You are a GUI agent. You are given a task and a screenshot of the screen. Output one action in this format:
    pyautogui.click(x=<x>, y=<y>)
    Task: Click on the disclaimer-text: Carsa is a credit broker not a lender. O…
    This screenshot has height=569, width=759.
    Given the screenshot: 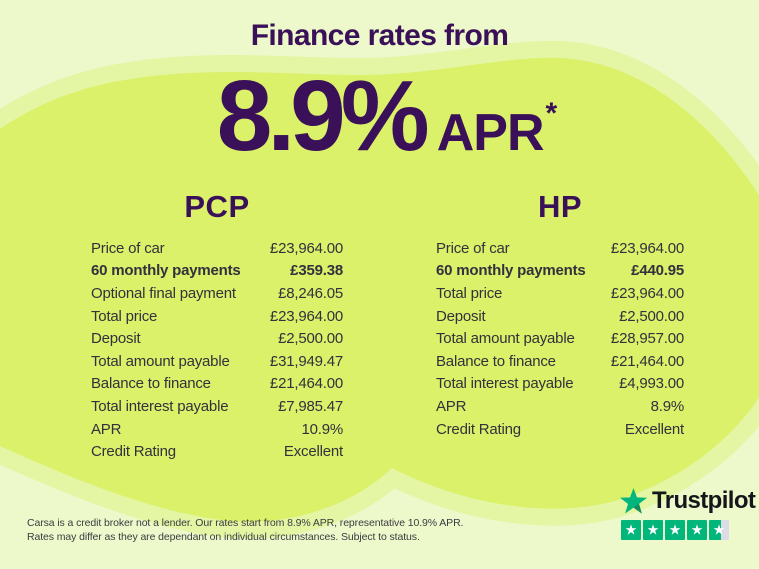 What is the action you would take?
    pyautogui.click(x=245, y=530)
    